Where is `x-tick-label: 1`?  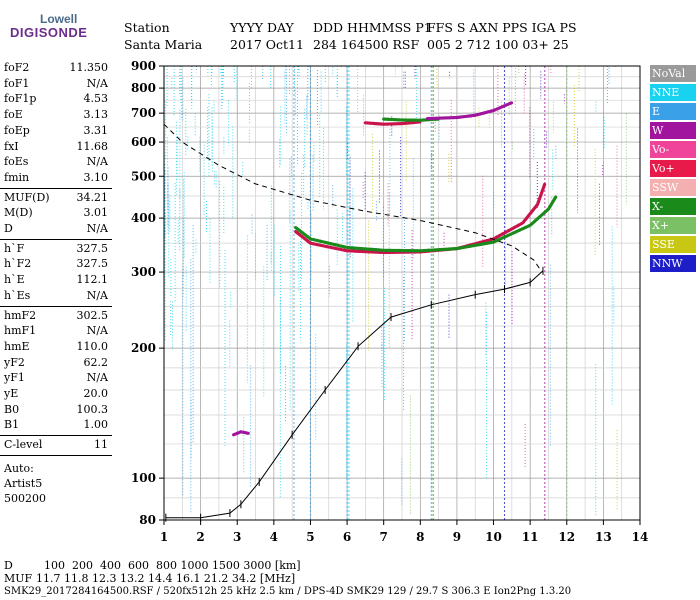
x-tick-label: 1 is located at coordinates (164, 537).